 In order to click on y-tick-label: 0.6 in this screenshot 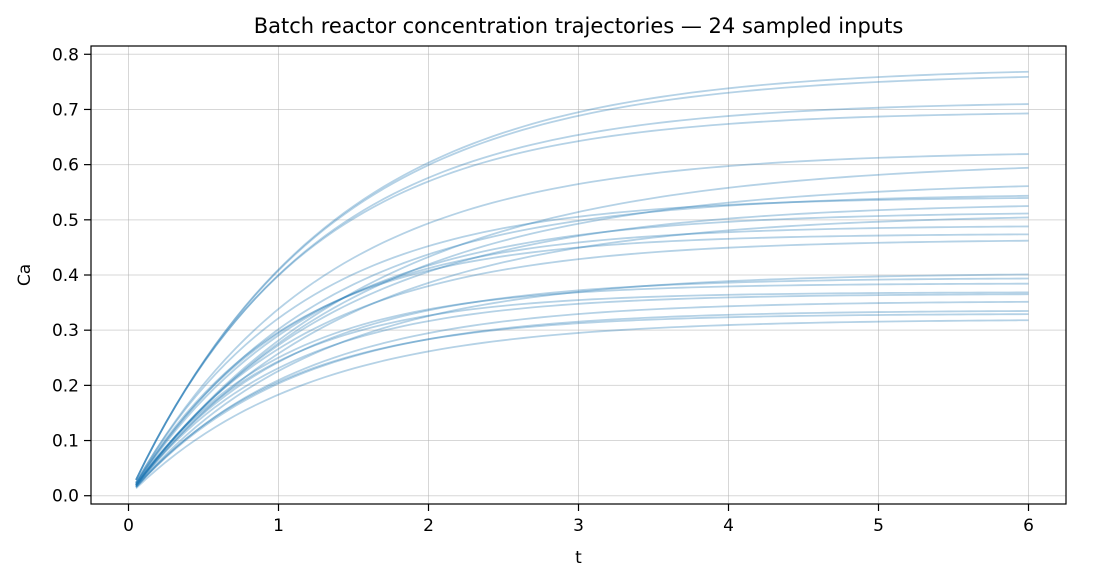, I will do `click(65, 166)`.